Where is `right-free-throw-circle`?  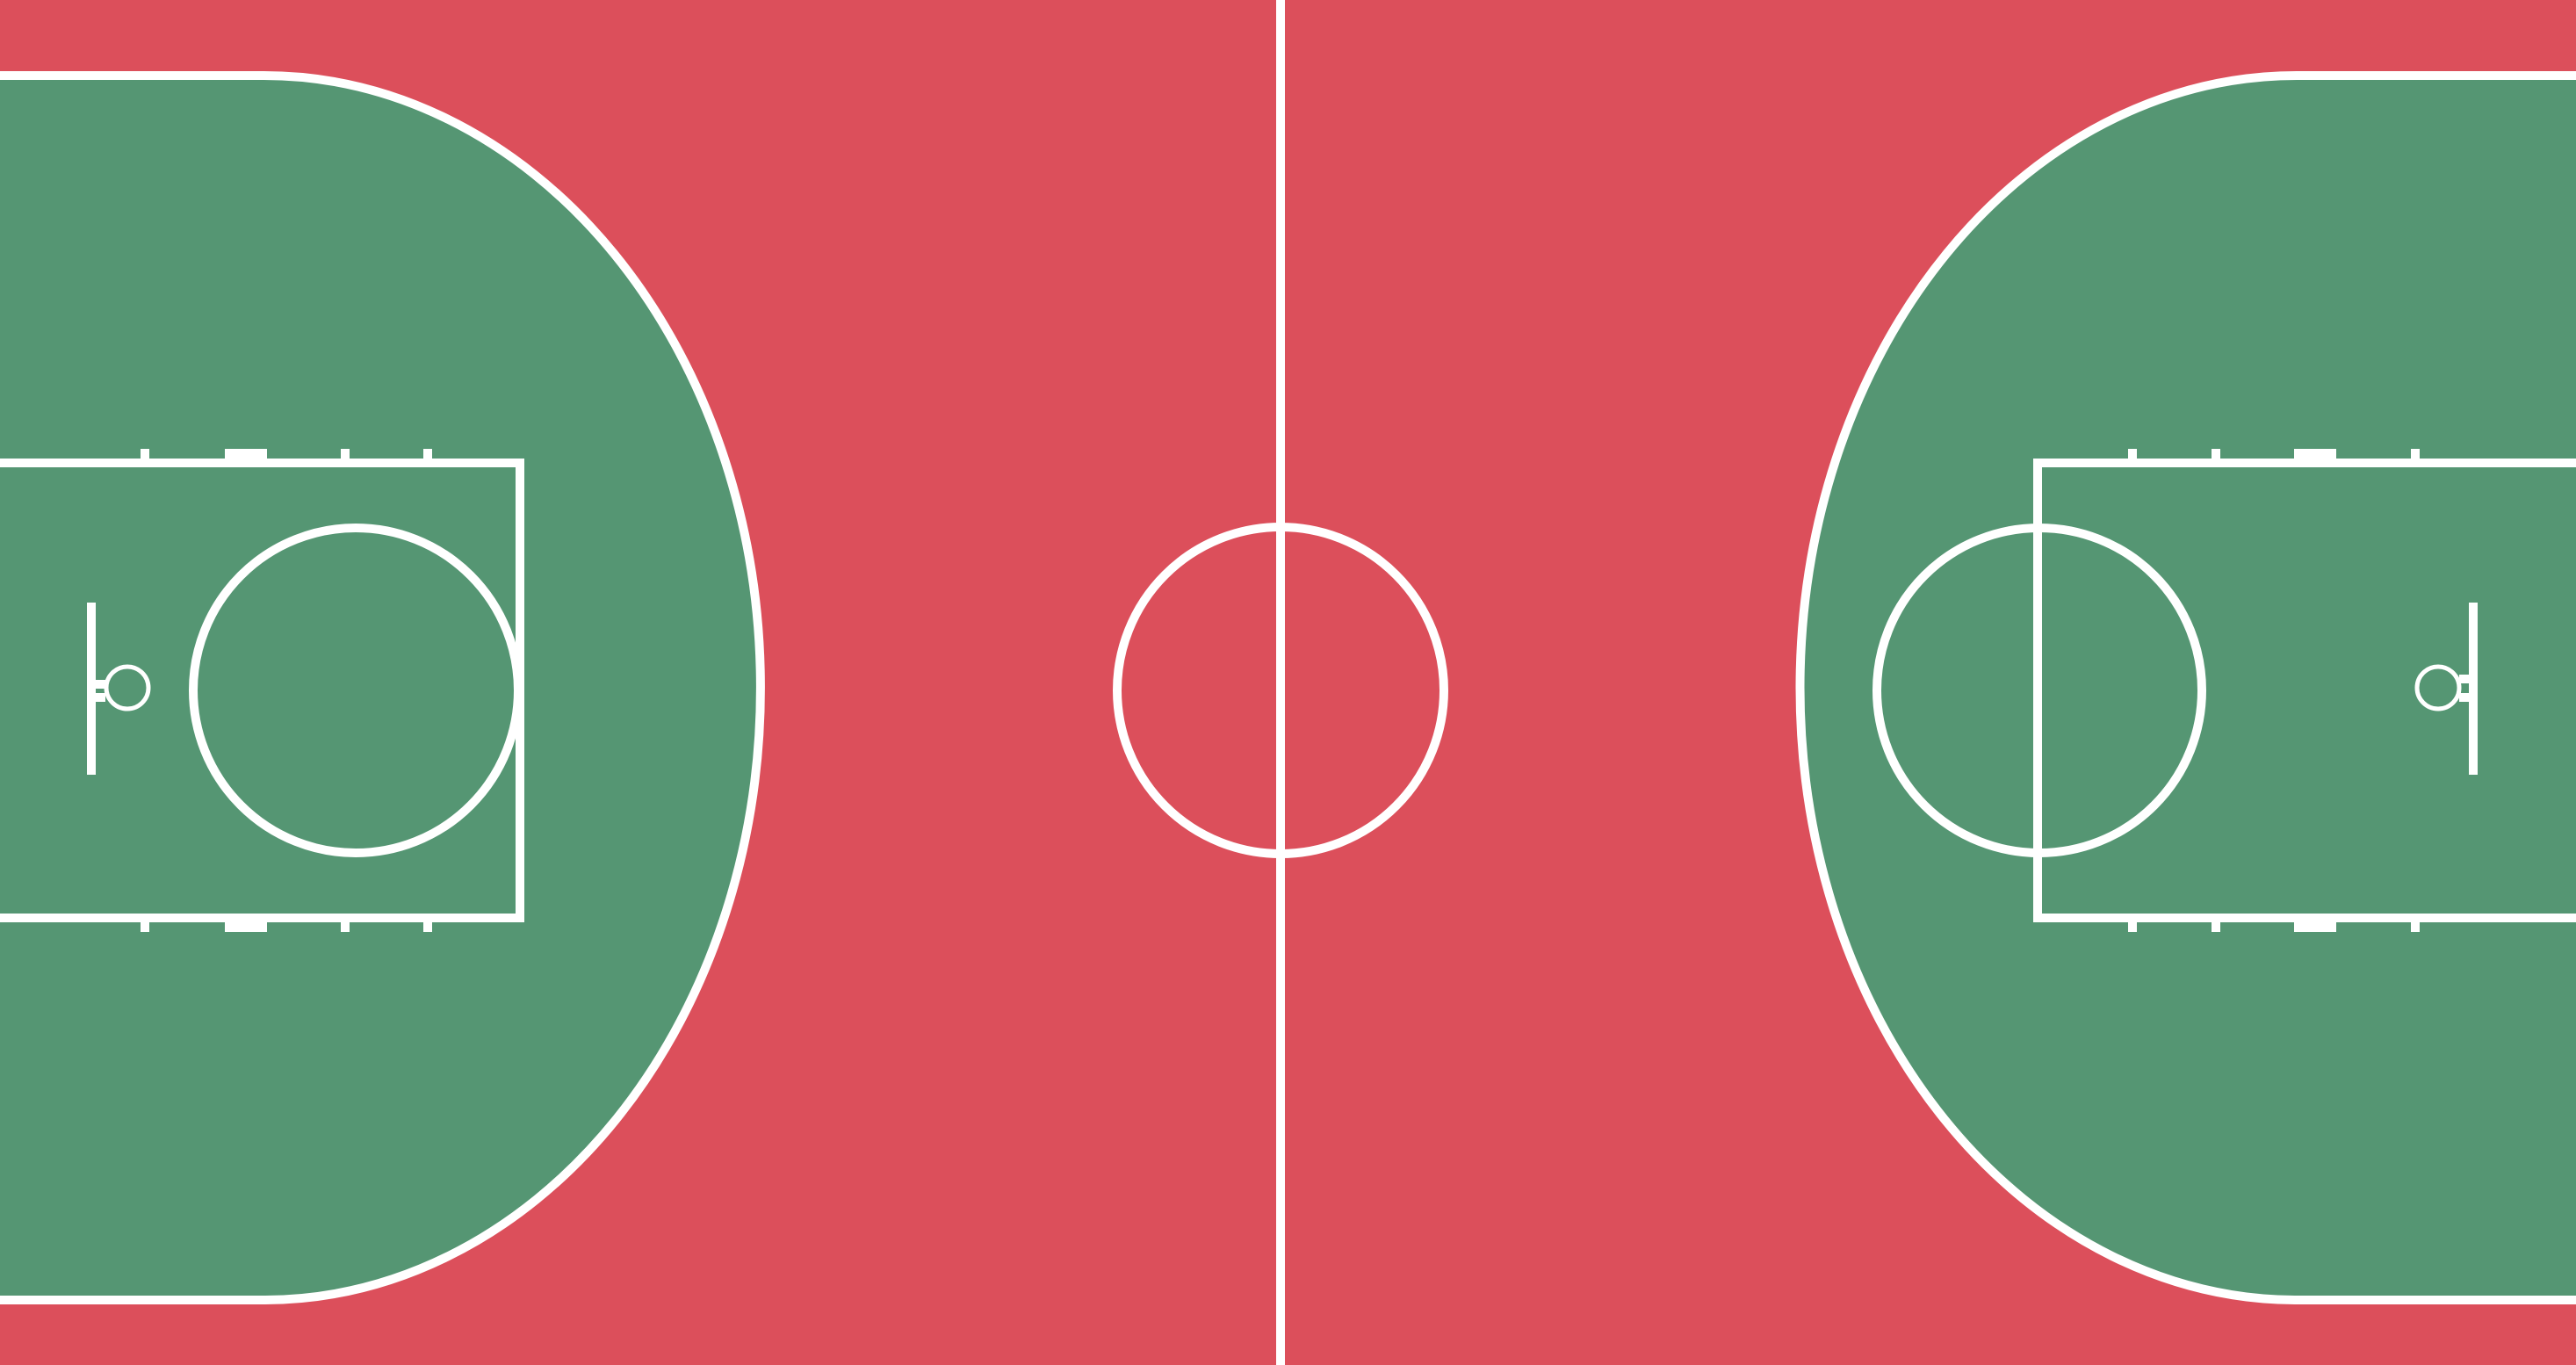
right-free-throw-circle is located at coordinates (2039, 690).